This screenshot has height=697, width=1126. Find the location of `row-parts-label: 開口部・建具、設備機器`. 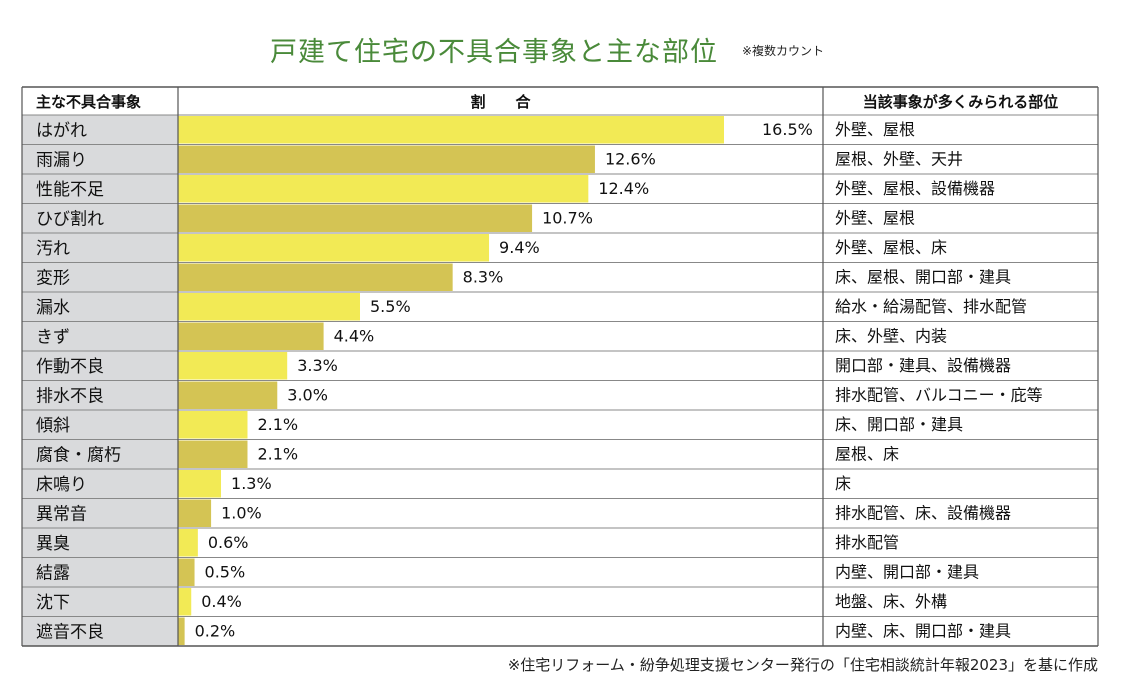

row-parts-label: 開口部・建具、設備機器 is located at coordinates (923, 365).